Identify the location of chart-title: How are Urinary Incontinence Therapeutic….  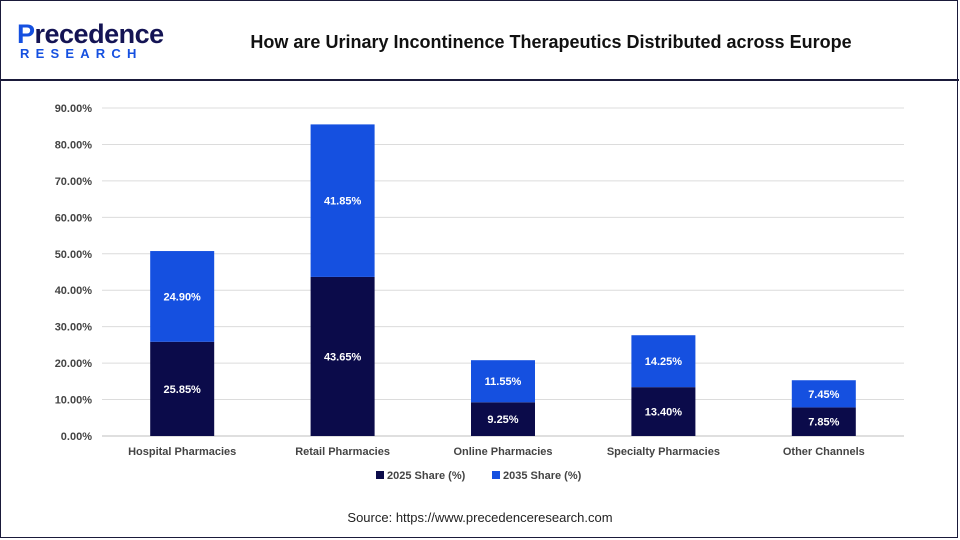
(551, 42).